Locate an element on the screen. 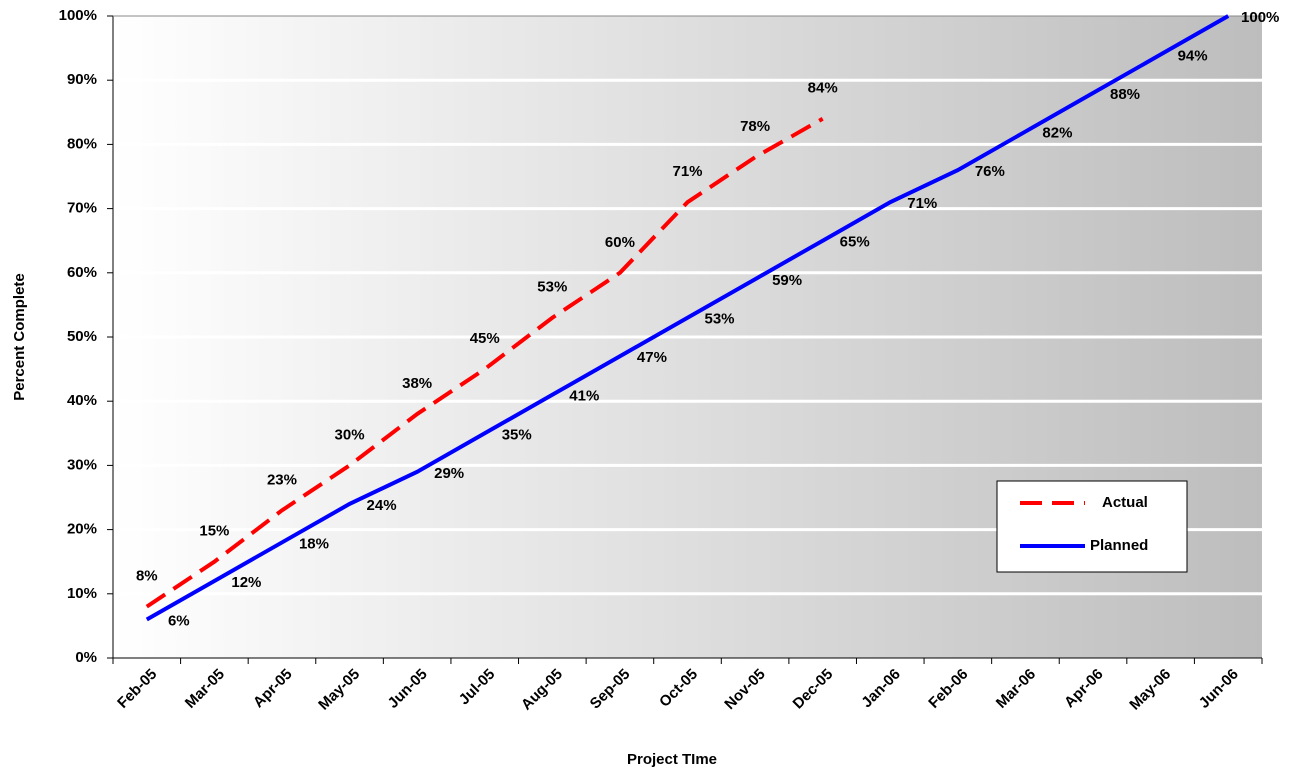  y-tick-label: 80% is located at coordinates (82, 143).